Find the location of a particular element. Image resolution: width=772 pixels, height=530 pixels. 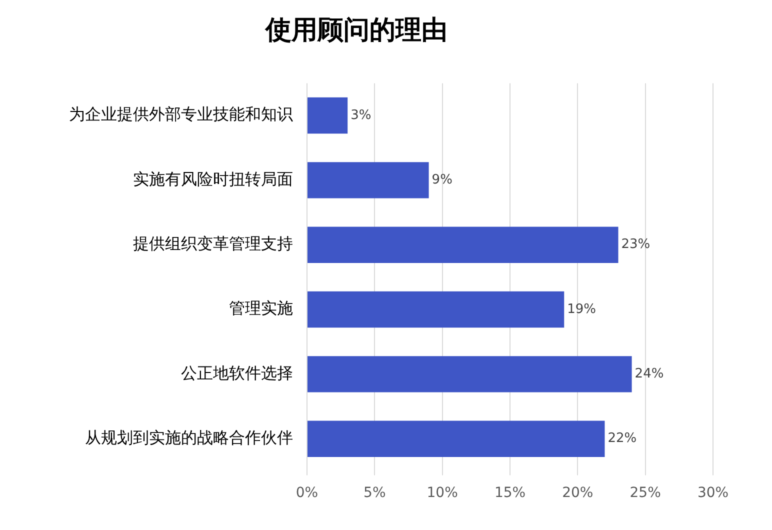

data-label: 24% is located at coordinates (649, 374).